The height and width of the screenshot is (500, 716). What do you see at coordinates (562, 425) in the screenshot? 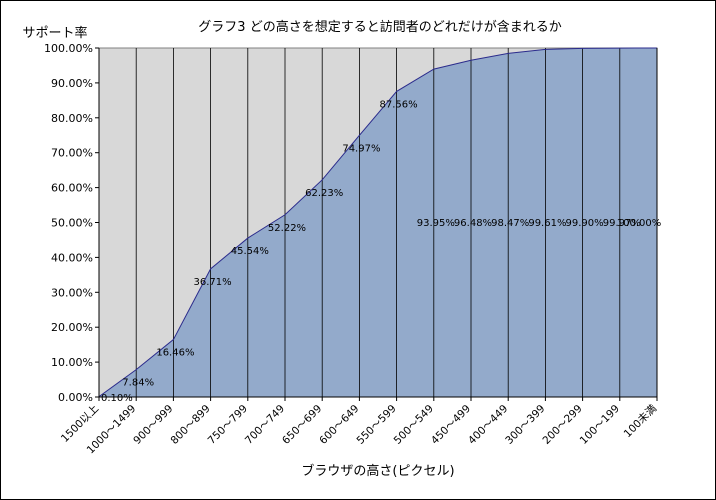
I see `x-tick-label: 200～299` at bounding box center [562, 425].